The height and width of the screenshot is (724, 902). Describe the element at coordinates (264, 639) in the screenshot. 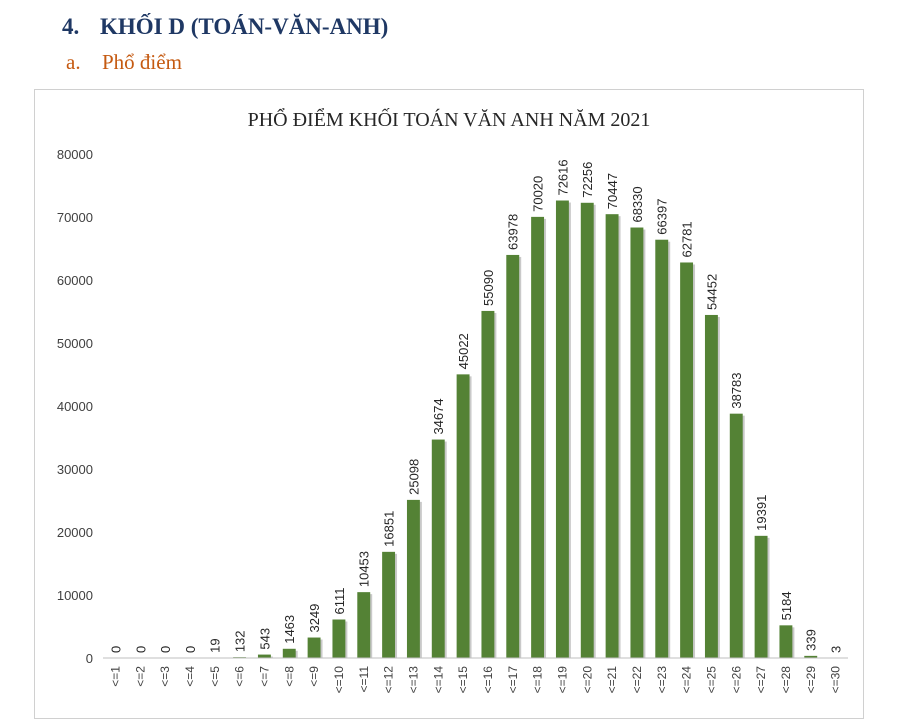

I see `data-label: 543` at that location.